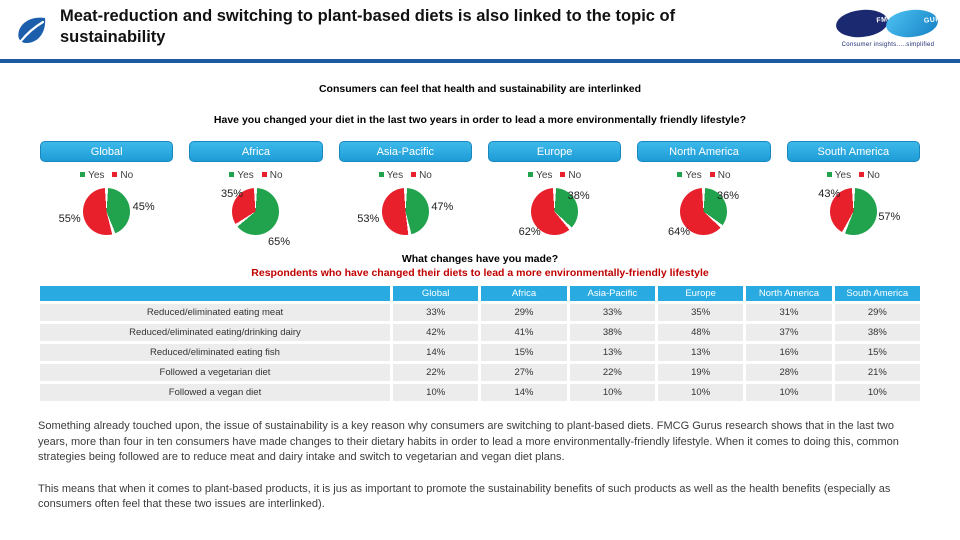 The image size is (960, 540). I want to click on table-cell: 48%, so click(700, 332).